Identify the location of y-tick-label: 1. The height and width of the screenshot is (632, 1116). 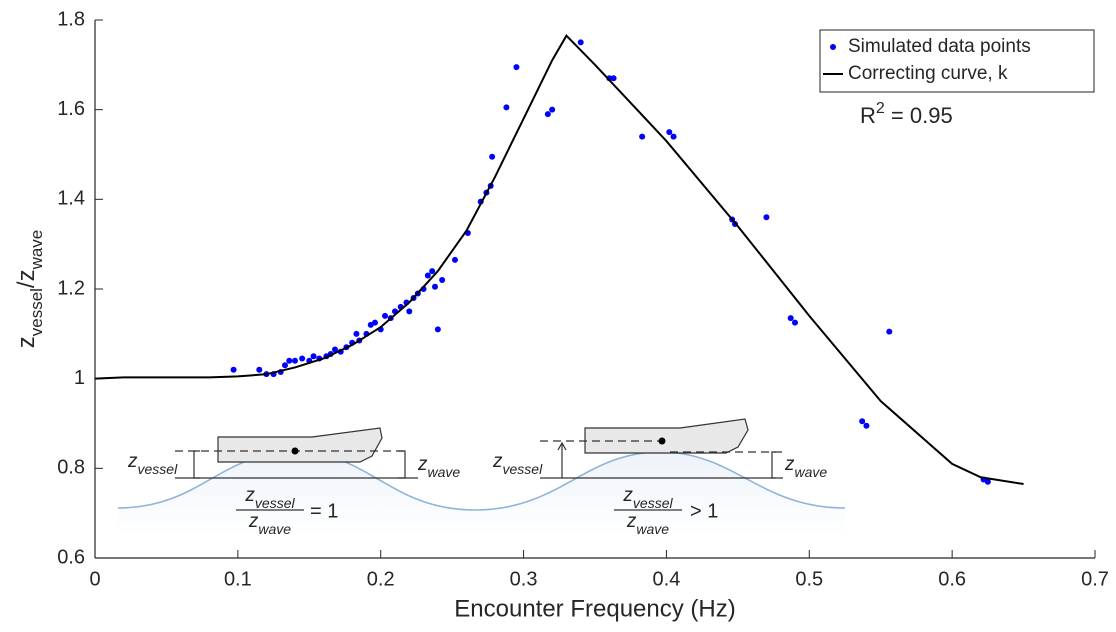
(79, 378).